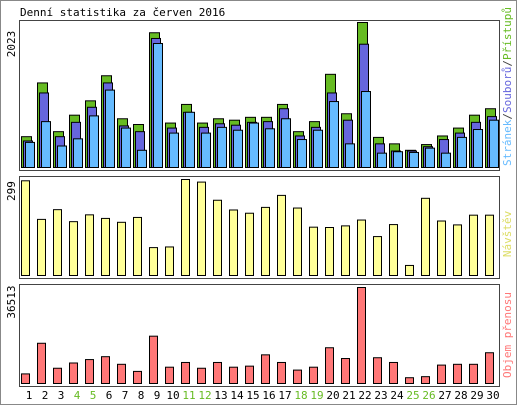 The width and height of the screenshot is (517, 405). Describe the element at coordinates (61, 395) in the screenshot. I see `x-label-day-3: 3` at that location.